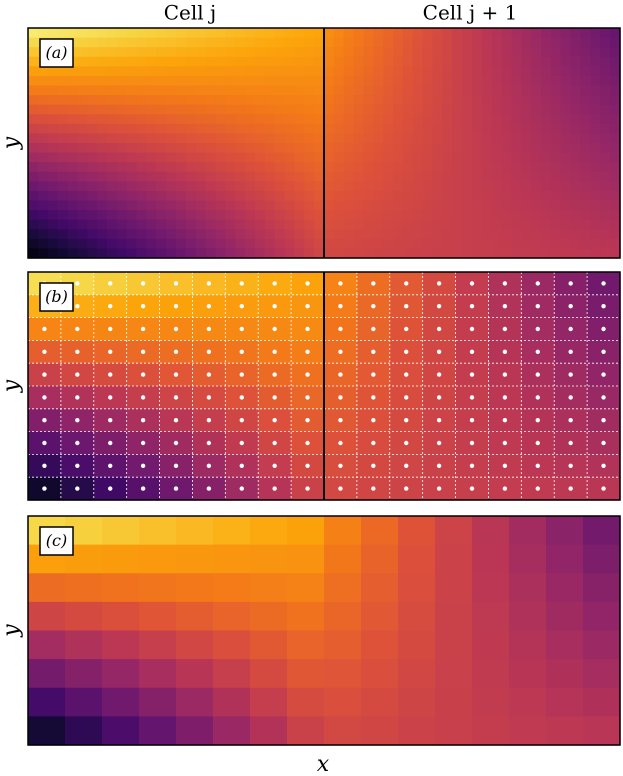 This screenshot has width=623, height=776. I want to click on panel-label-box, so click(56, 53).